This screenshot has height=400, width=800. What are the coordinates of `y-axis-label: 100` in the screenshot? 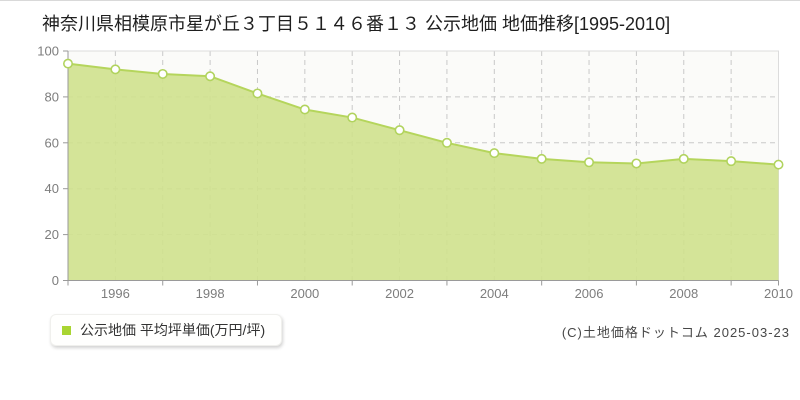 It's located at (48, 51).